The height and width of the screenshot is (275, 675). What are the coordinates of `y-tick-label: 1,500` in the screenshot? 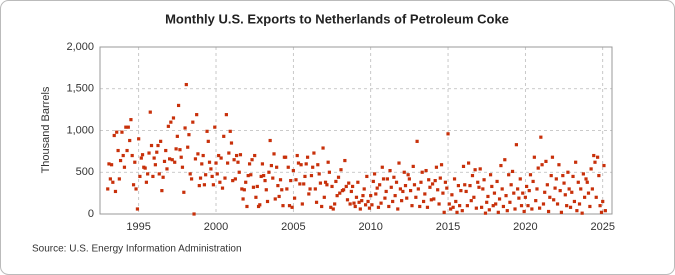 It's located at (80, 89).